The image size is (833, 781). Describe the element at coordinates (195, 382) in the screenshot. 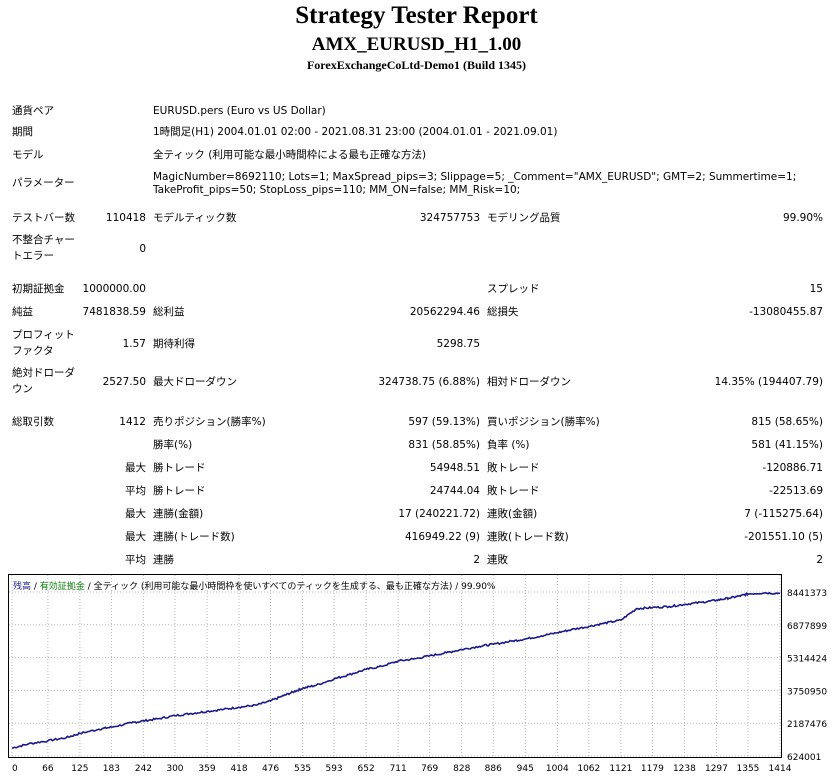

I see `max-drawdown-label: 最大ドローダウン` at that location.